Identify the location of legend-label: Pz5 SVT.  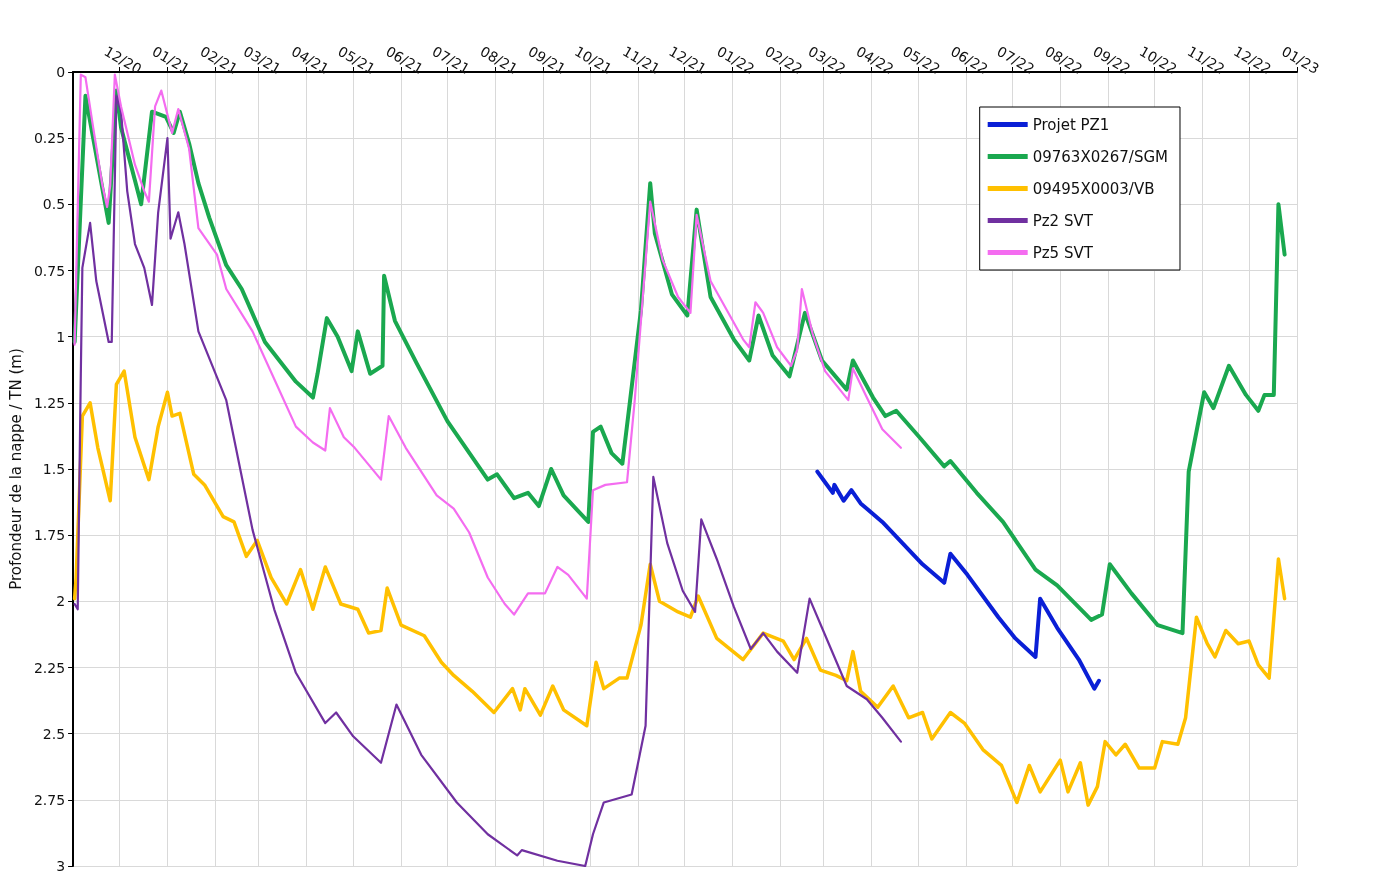
(1063, 252).